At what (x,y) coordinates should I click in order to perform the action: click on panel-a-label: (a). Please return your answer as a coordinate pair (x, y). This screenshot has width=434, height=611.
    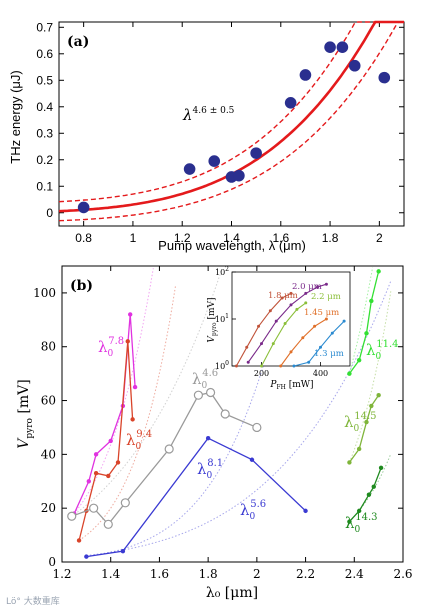
    Looking at the image, I should click on (78, 42).